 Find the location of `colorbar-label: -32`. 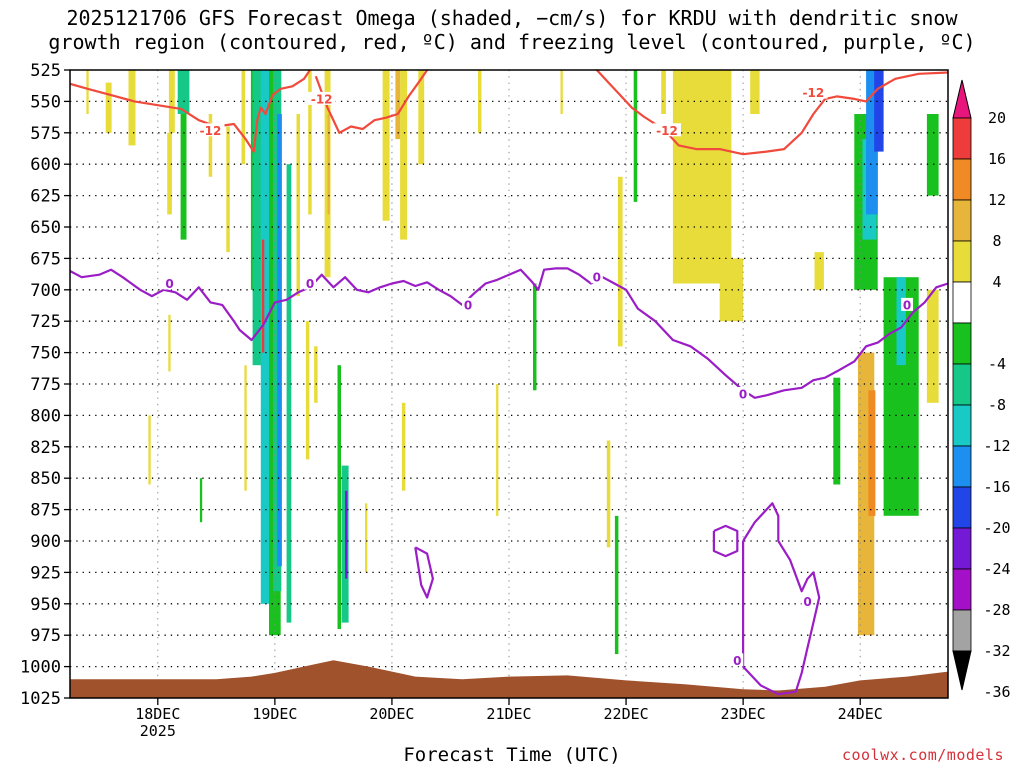

colorbar-label: -32 is located at coordinates (996, 651).